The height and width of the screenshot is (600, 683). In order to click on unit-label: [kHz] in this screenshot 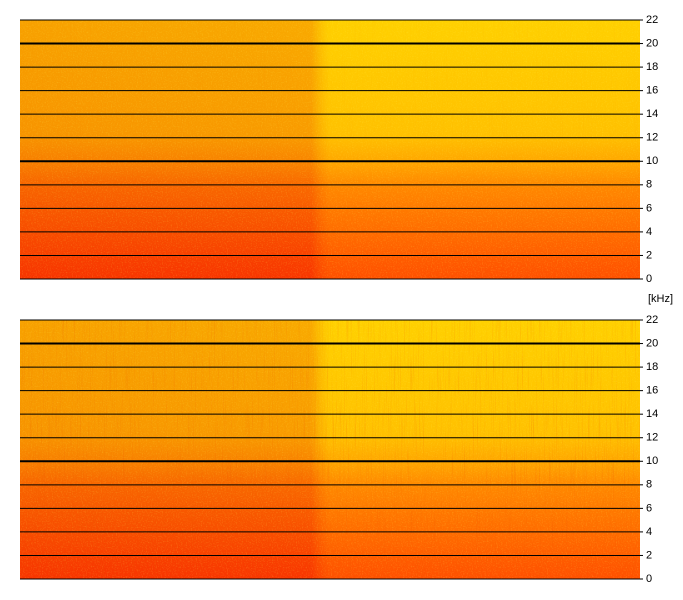, I will do `click(660, 299)`.